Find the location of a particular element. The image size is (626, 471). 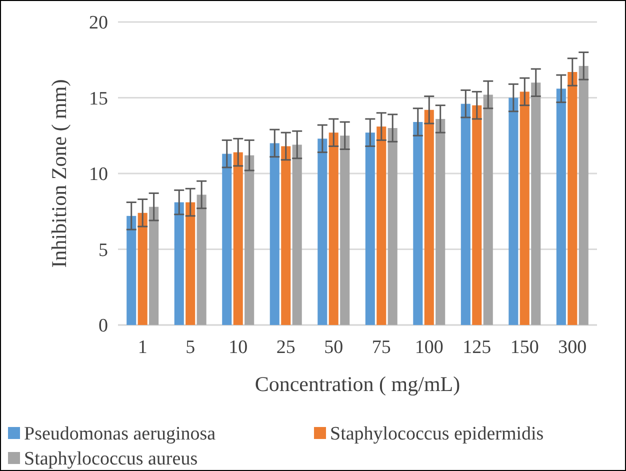

x-tick-label: 25 is located at coordinates (286, 347).